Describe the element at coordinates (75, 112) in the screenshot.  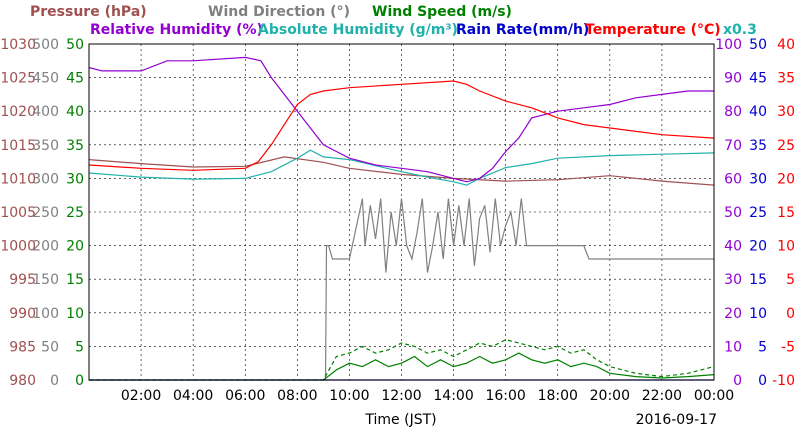
I see `y-tick-label-wind-speed: 40` at that location.